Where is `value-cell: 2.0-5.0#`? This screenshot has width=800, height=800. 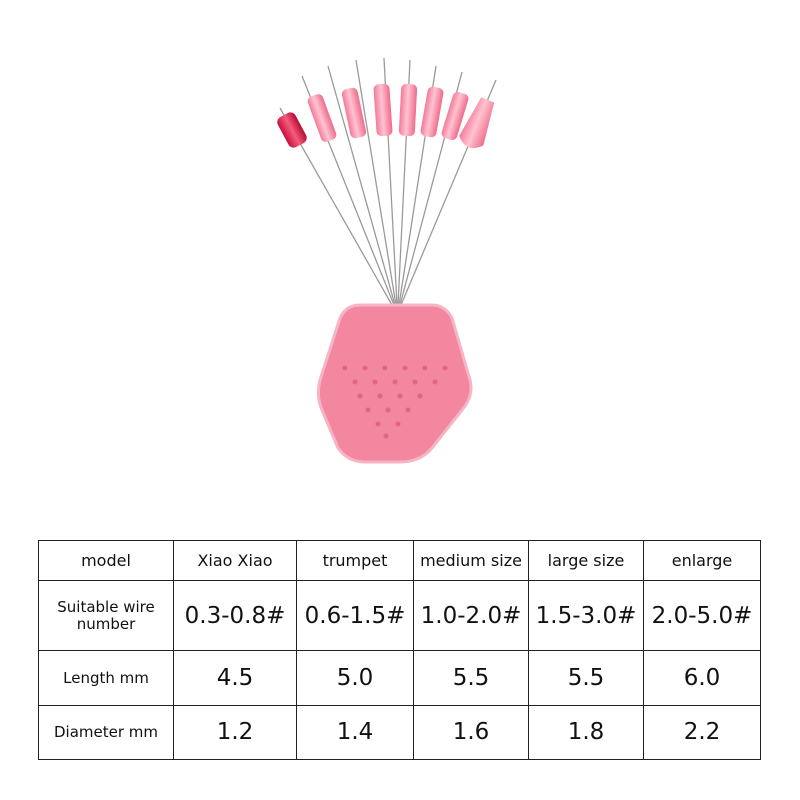 value-cell: 2.0-5.0# is located at coordinates (702, 616).